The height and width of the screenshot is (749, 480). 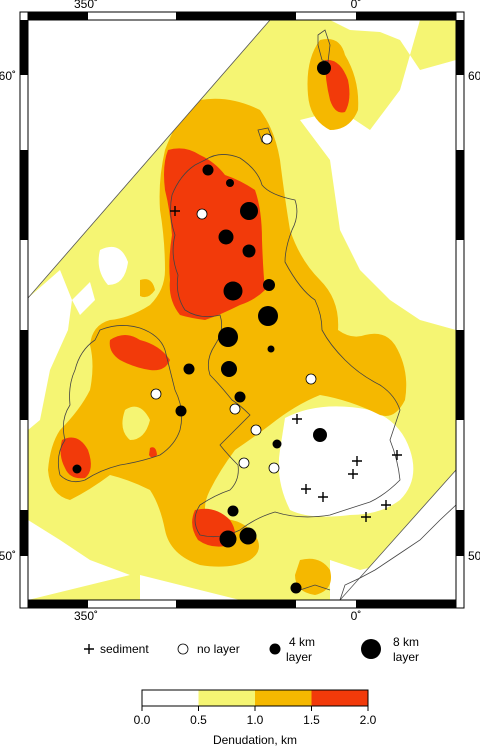 I want to click on colorbar-tick-label: 0.0, so click(x=142, y=720).